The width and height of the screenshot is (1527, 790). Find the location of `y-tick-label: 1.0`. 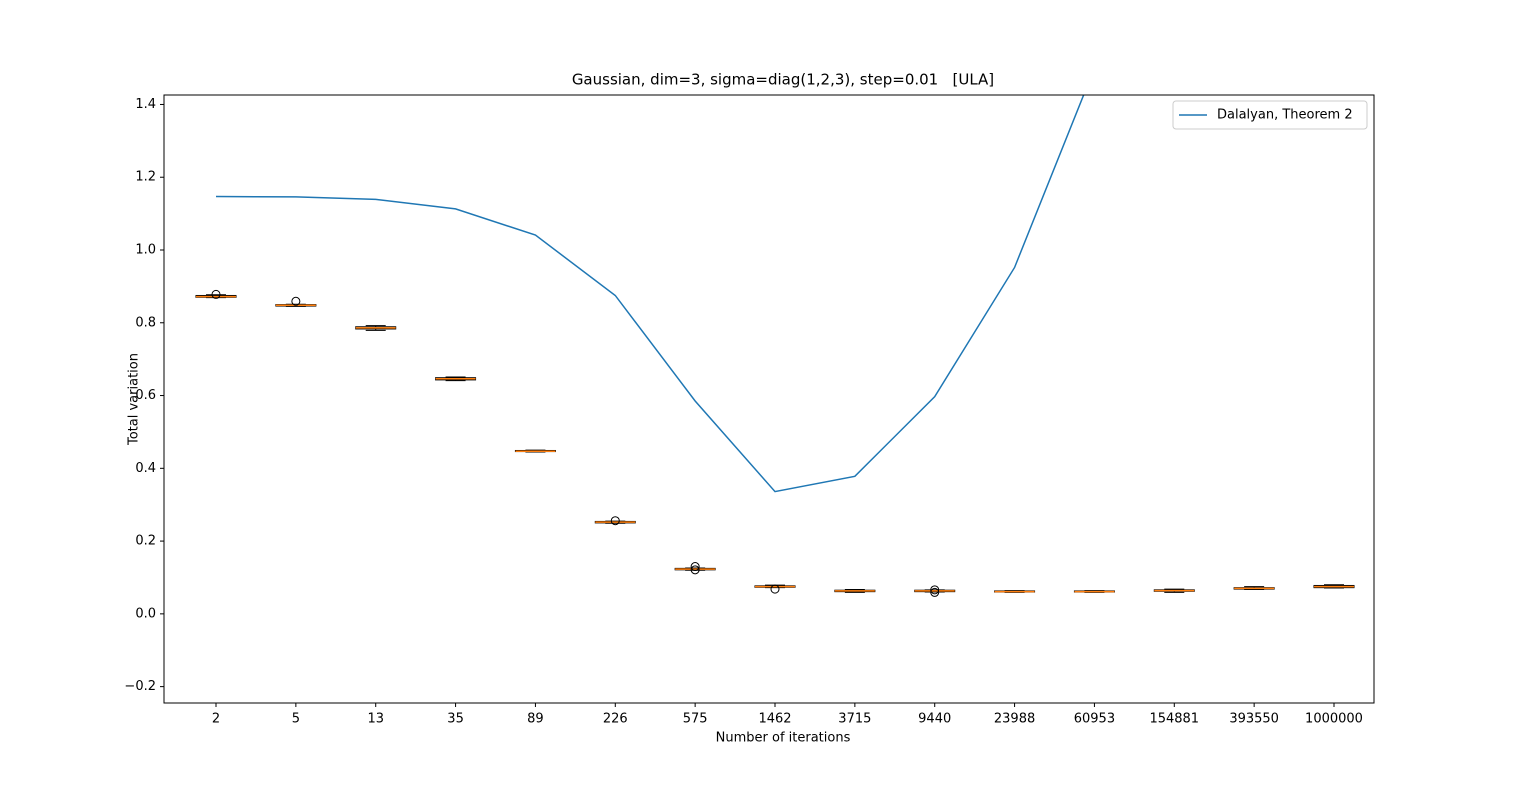

y-tick-label: 1.0 is located at coordinates (145, 250).